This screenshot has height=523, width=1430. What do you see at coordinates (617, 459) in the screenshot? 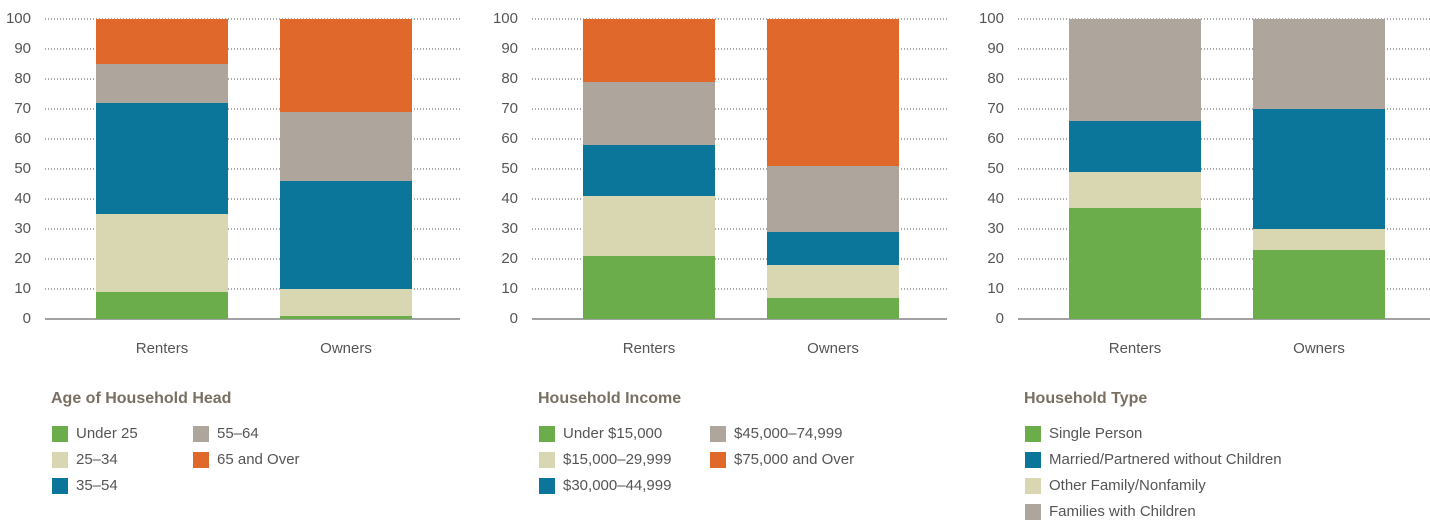
I see `legend-label: $15,000–29,999` at bounding box center [617, 459].